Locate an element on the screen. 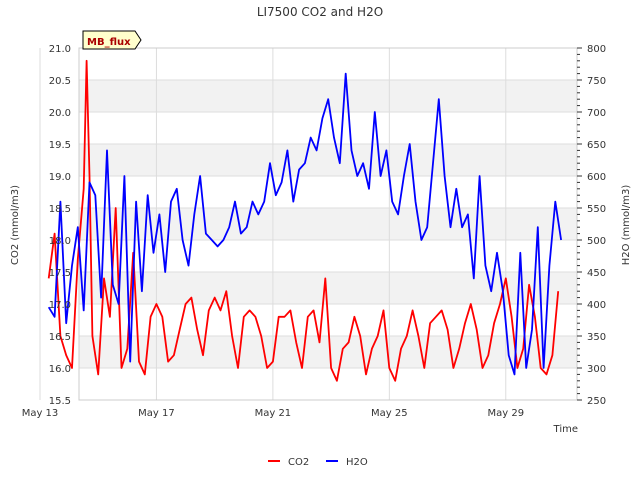 This screenshot has width=640, height=484. y-right-tick-label: 800 is located at coordinates (596, 49).